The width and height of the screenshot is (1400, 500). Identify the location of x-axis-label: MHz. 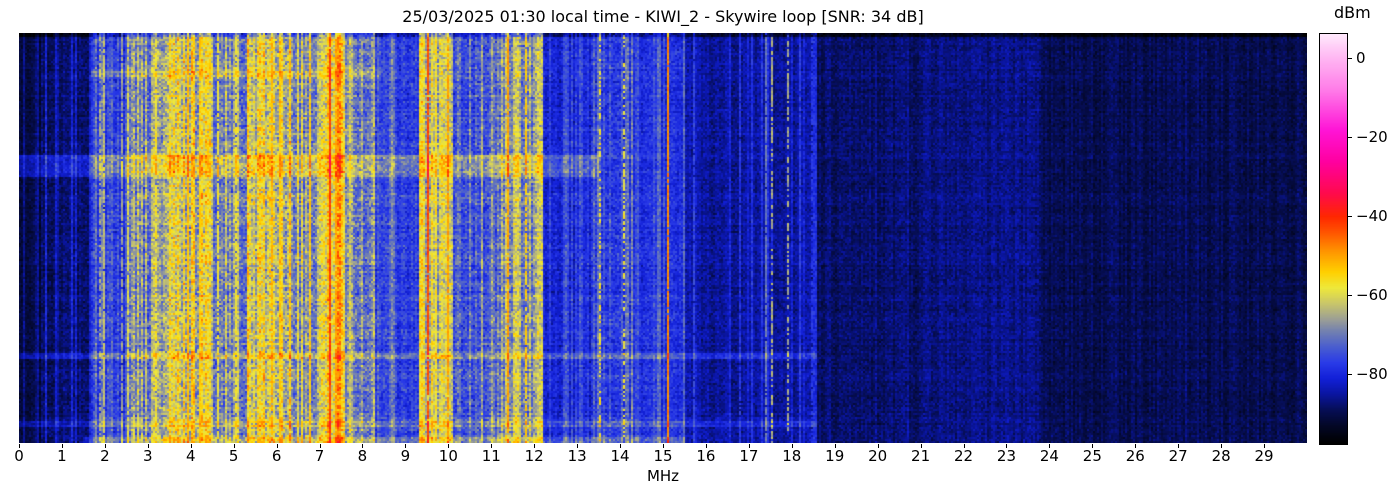
(663, 476).